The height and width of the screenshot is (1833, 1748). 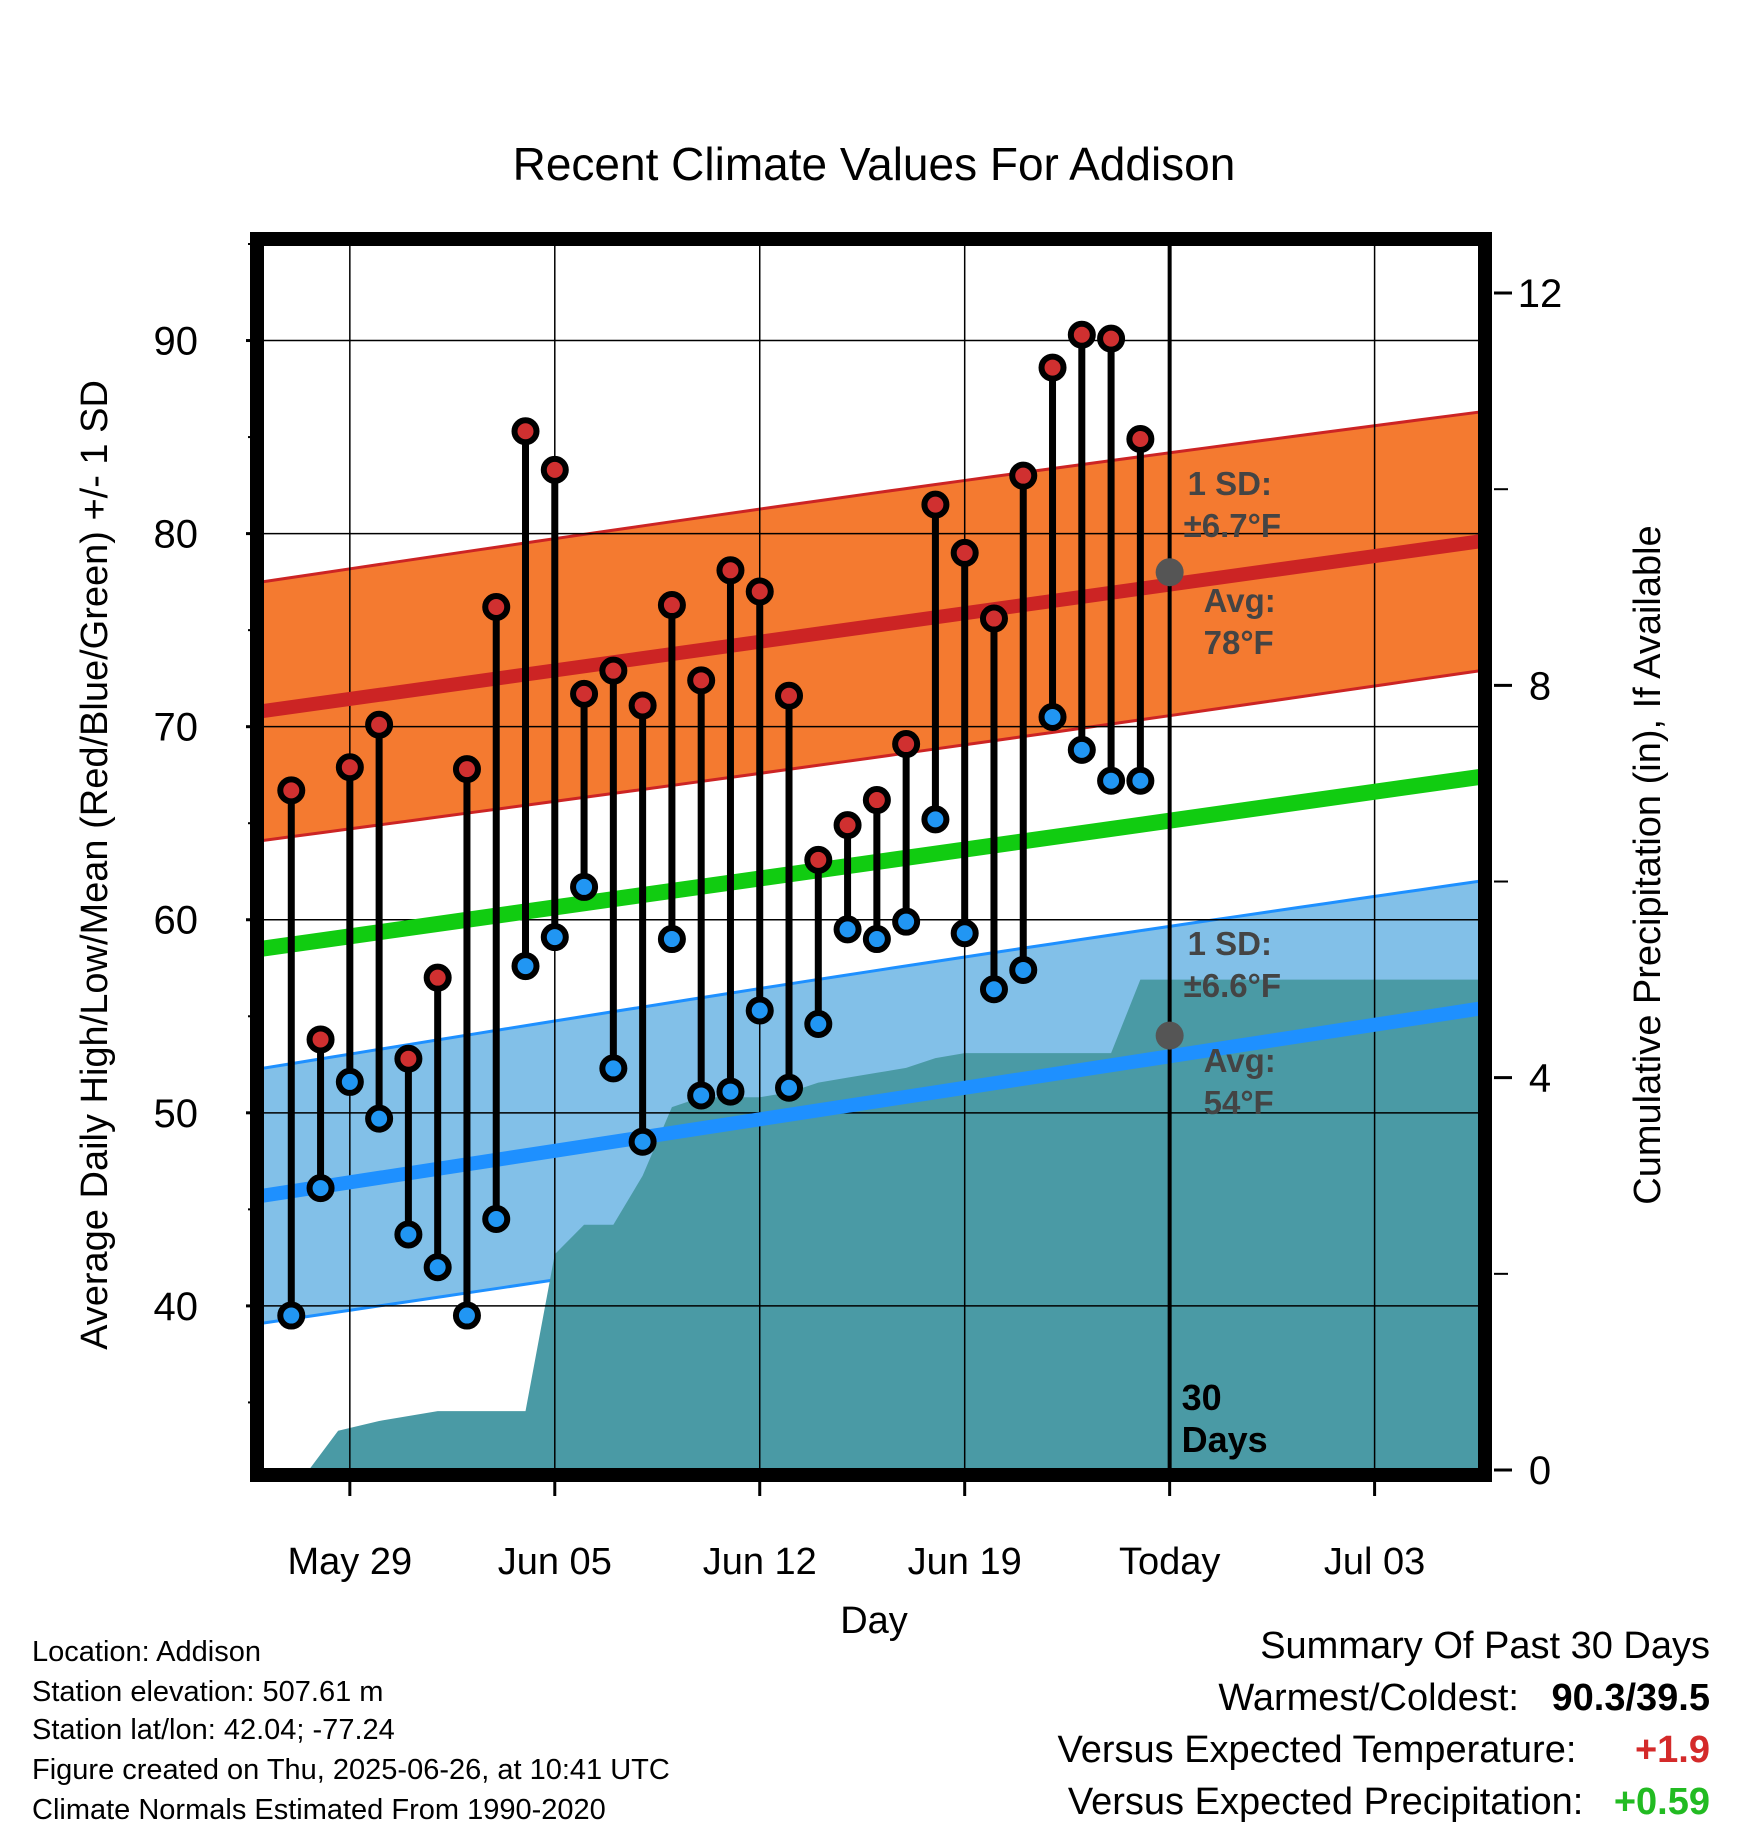 What do you see at coordinates (1169, 572) in the screenshot?
I see `today-high-avg-point` at bounding box center [1169, 572].